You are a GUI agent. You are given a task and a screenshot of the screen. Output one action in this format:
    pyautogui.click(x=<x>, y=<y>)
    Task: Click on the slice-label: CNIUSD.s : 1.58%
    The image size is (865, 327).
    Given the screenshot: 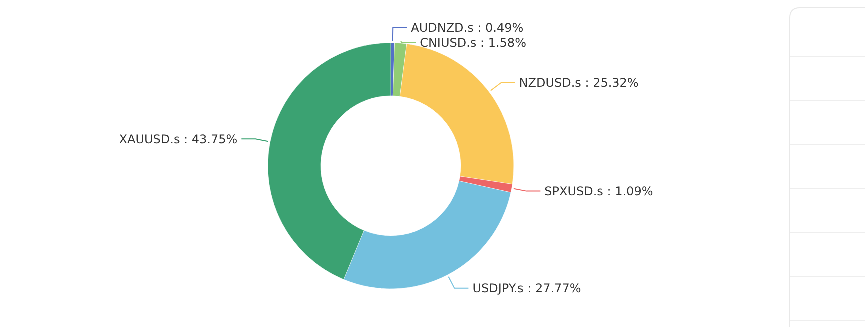 What is the action you would take?
    pyautogui.click(x=473, y=43)
    